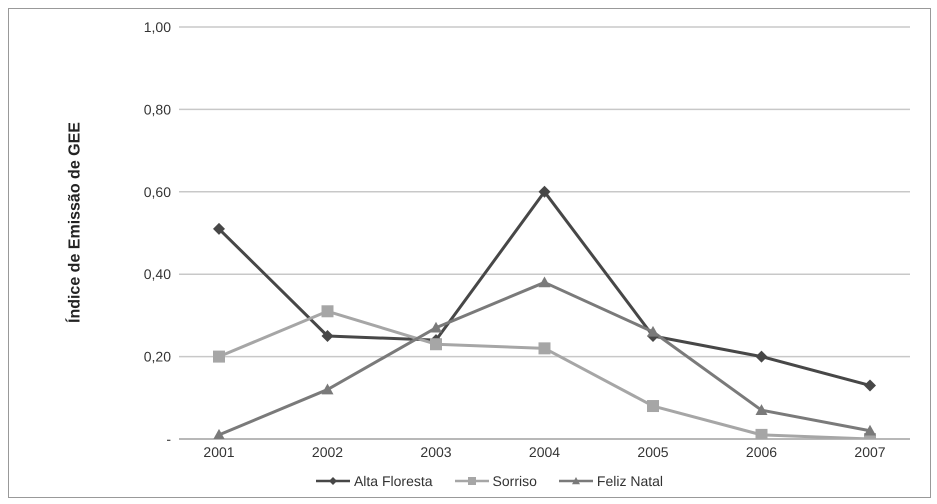 The width and height of the screenshot is (937, 504). I want to click on legend-label: Feliz Natal, so click(630, 481).